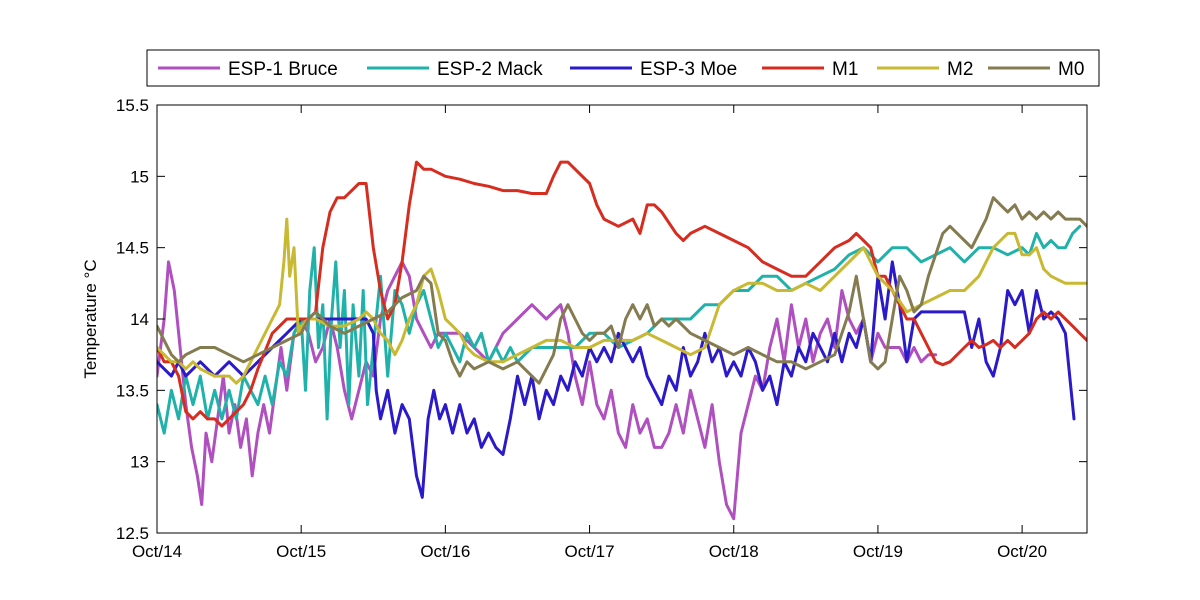  What do you see at coordinates (688, 69) in the screenshot?
I see `legend-label: ESP-3 Moe` at bounding box center [688, 69].